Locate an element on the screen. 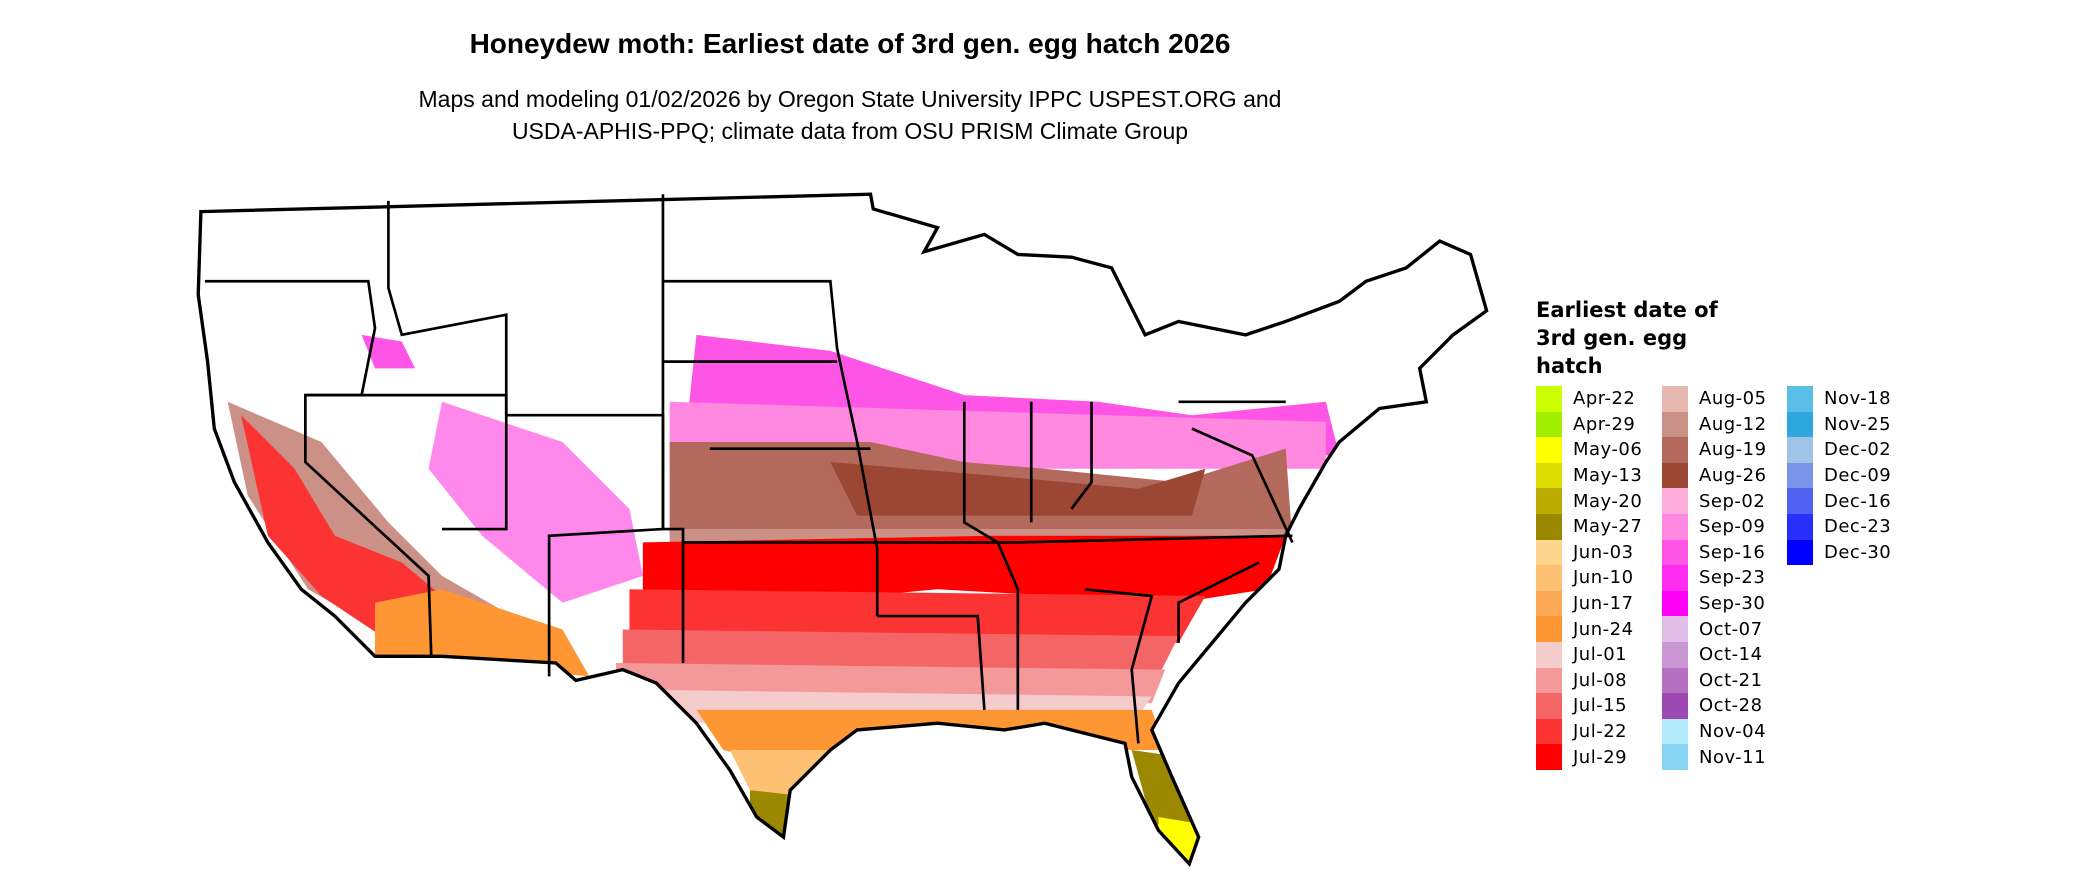  legend-item: Dec-30 is located at coordinates (1839, 552).